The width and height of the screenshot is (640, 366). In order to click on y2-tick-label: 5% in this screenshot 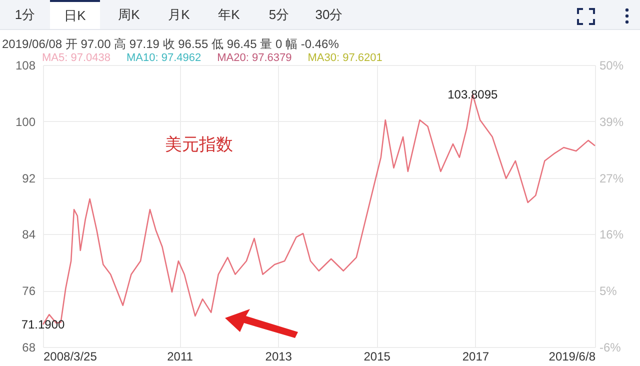, I will do `click(609, 291)`.